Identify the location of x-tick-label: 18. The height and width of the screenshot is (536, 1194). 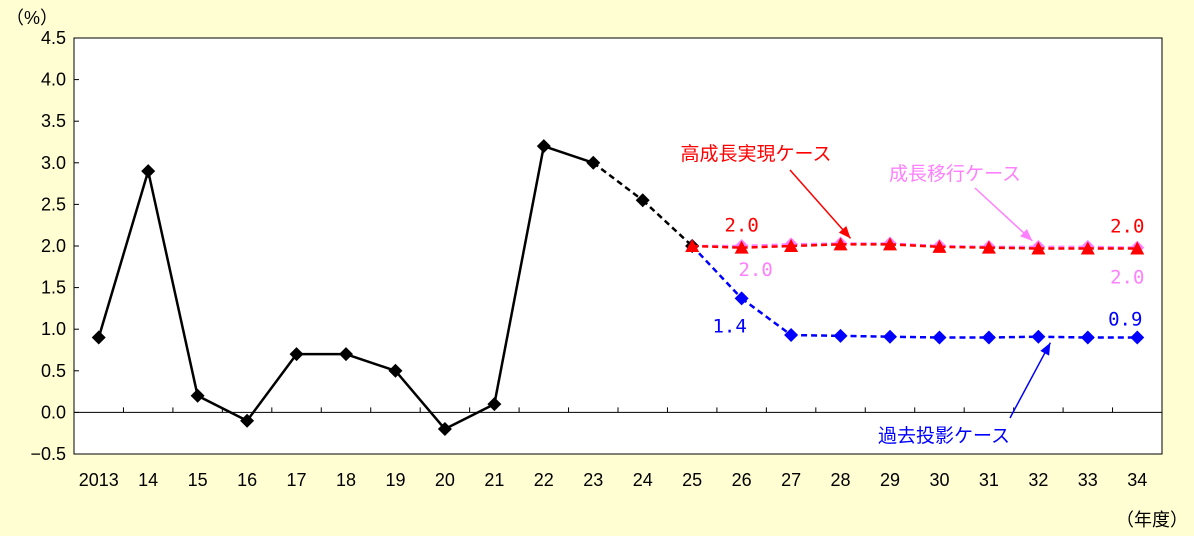
(346, 480).